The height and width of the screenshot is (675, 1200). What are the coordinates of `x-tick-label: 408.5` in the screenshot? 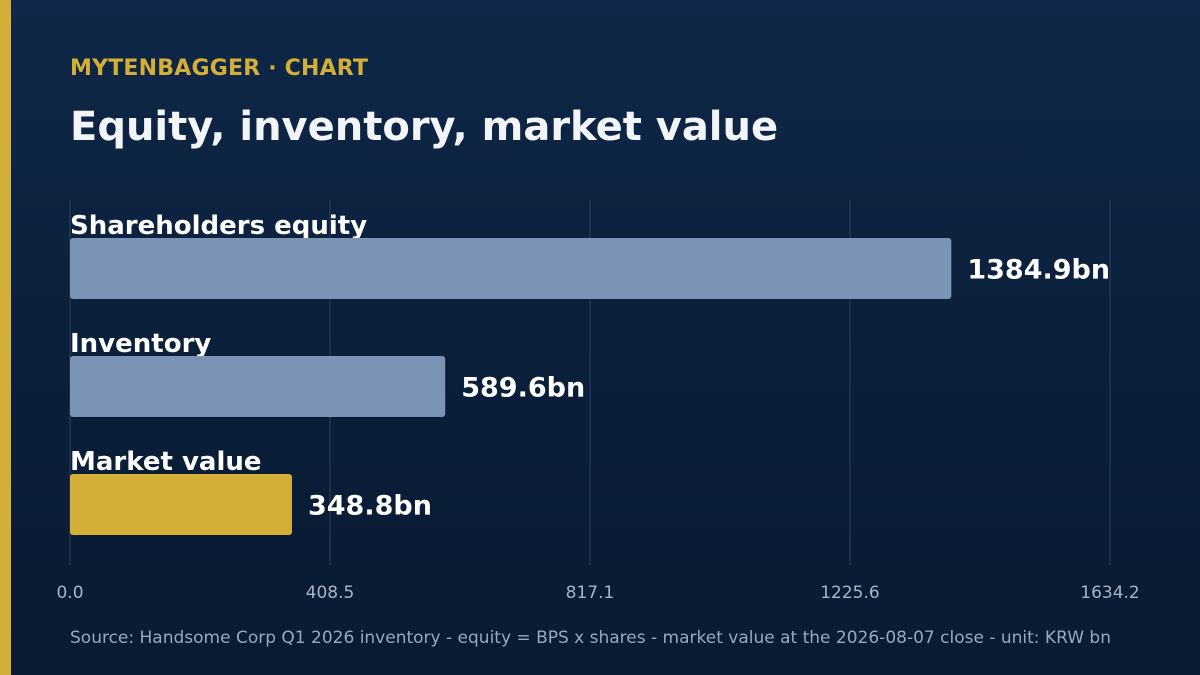 It's located at (330, 593).